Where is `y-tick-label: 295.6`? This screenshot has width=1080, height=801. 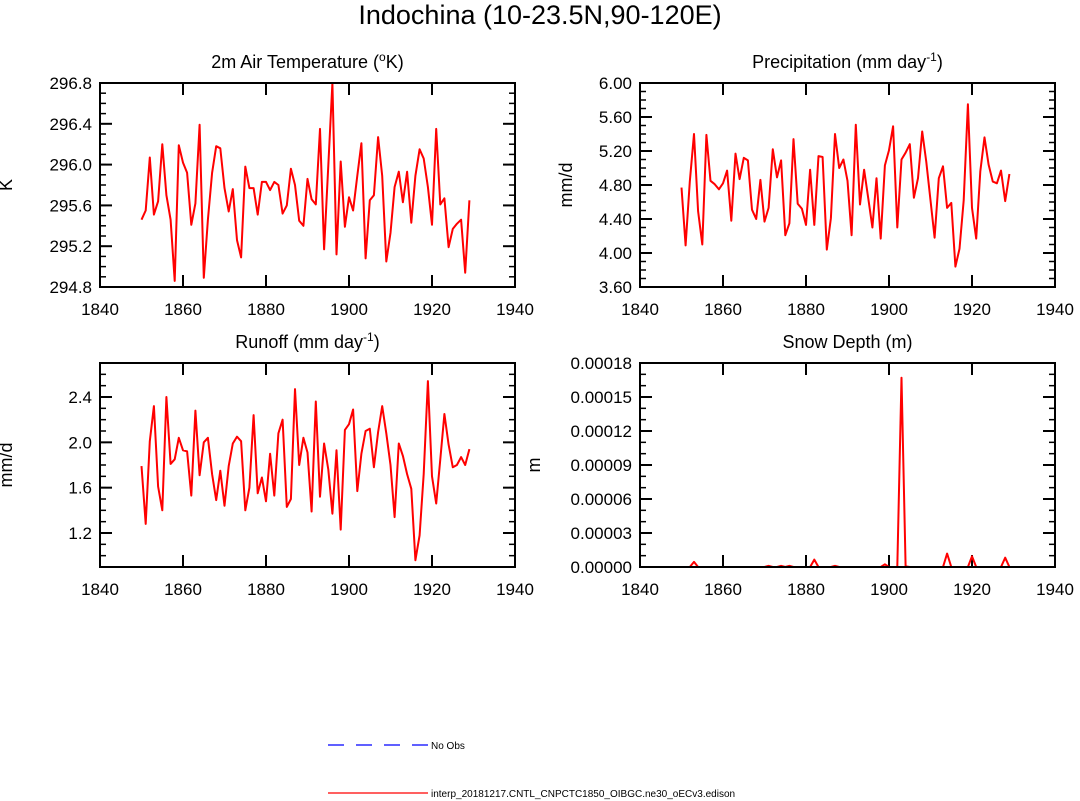
y-tick-label: 295.6 is located at coordinates (70, 205).